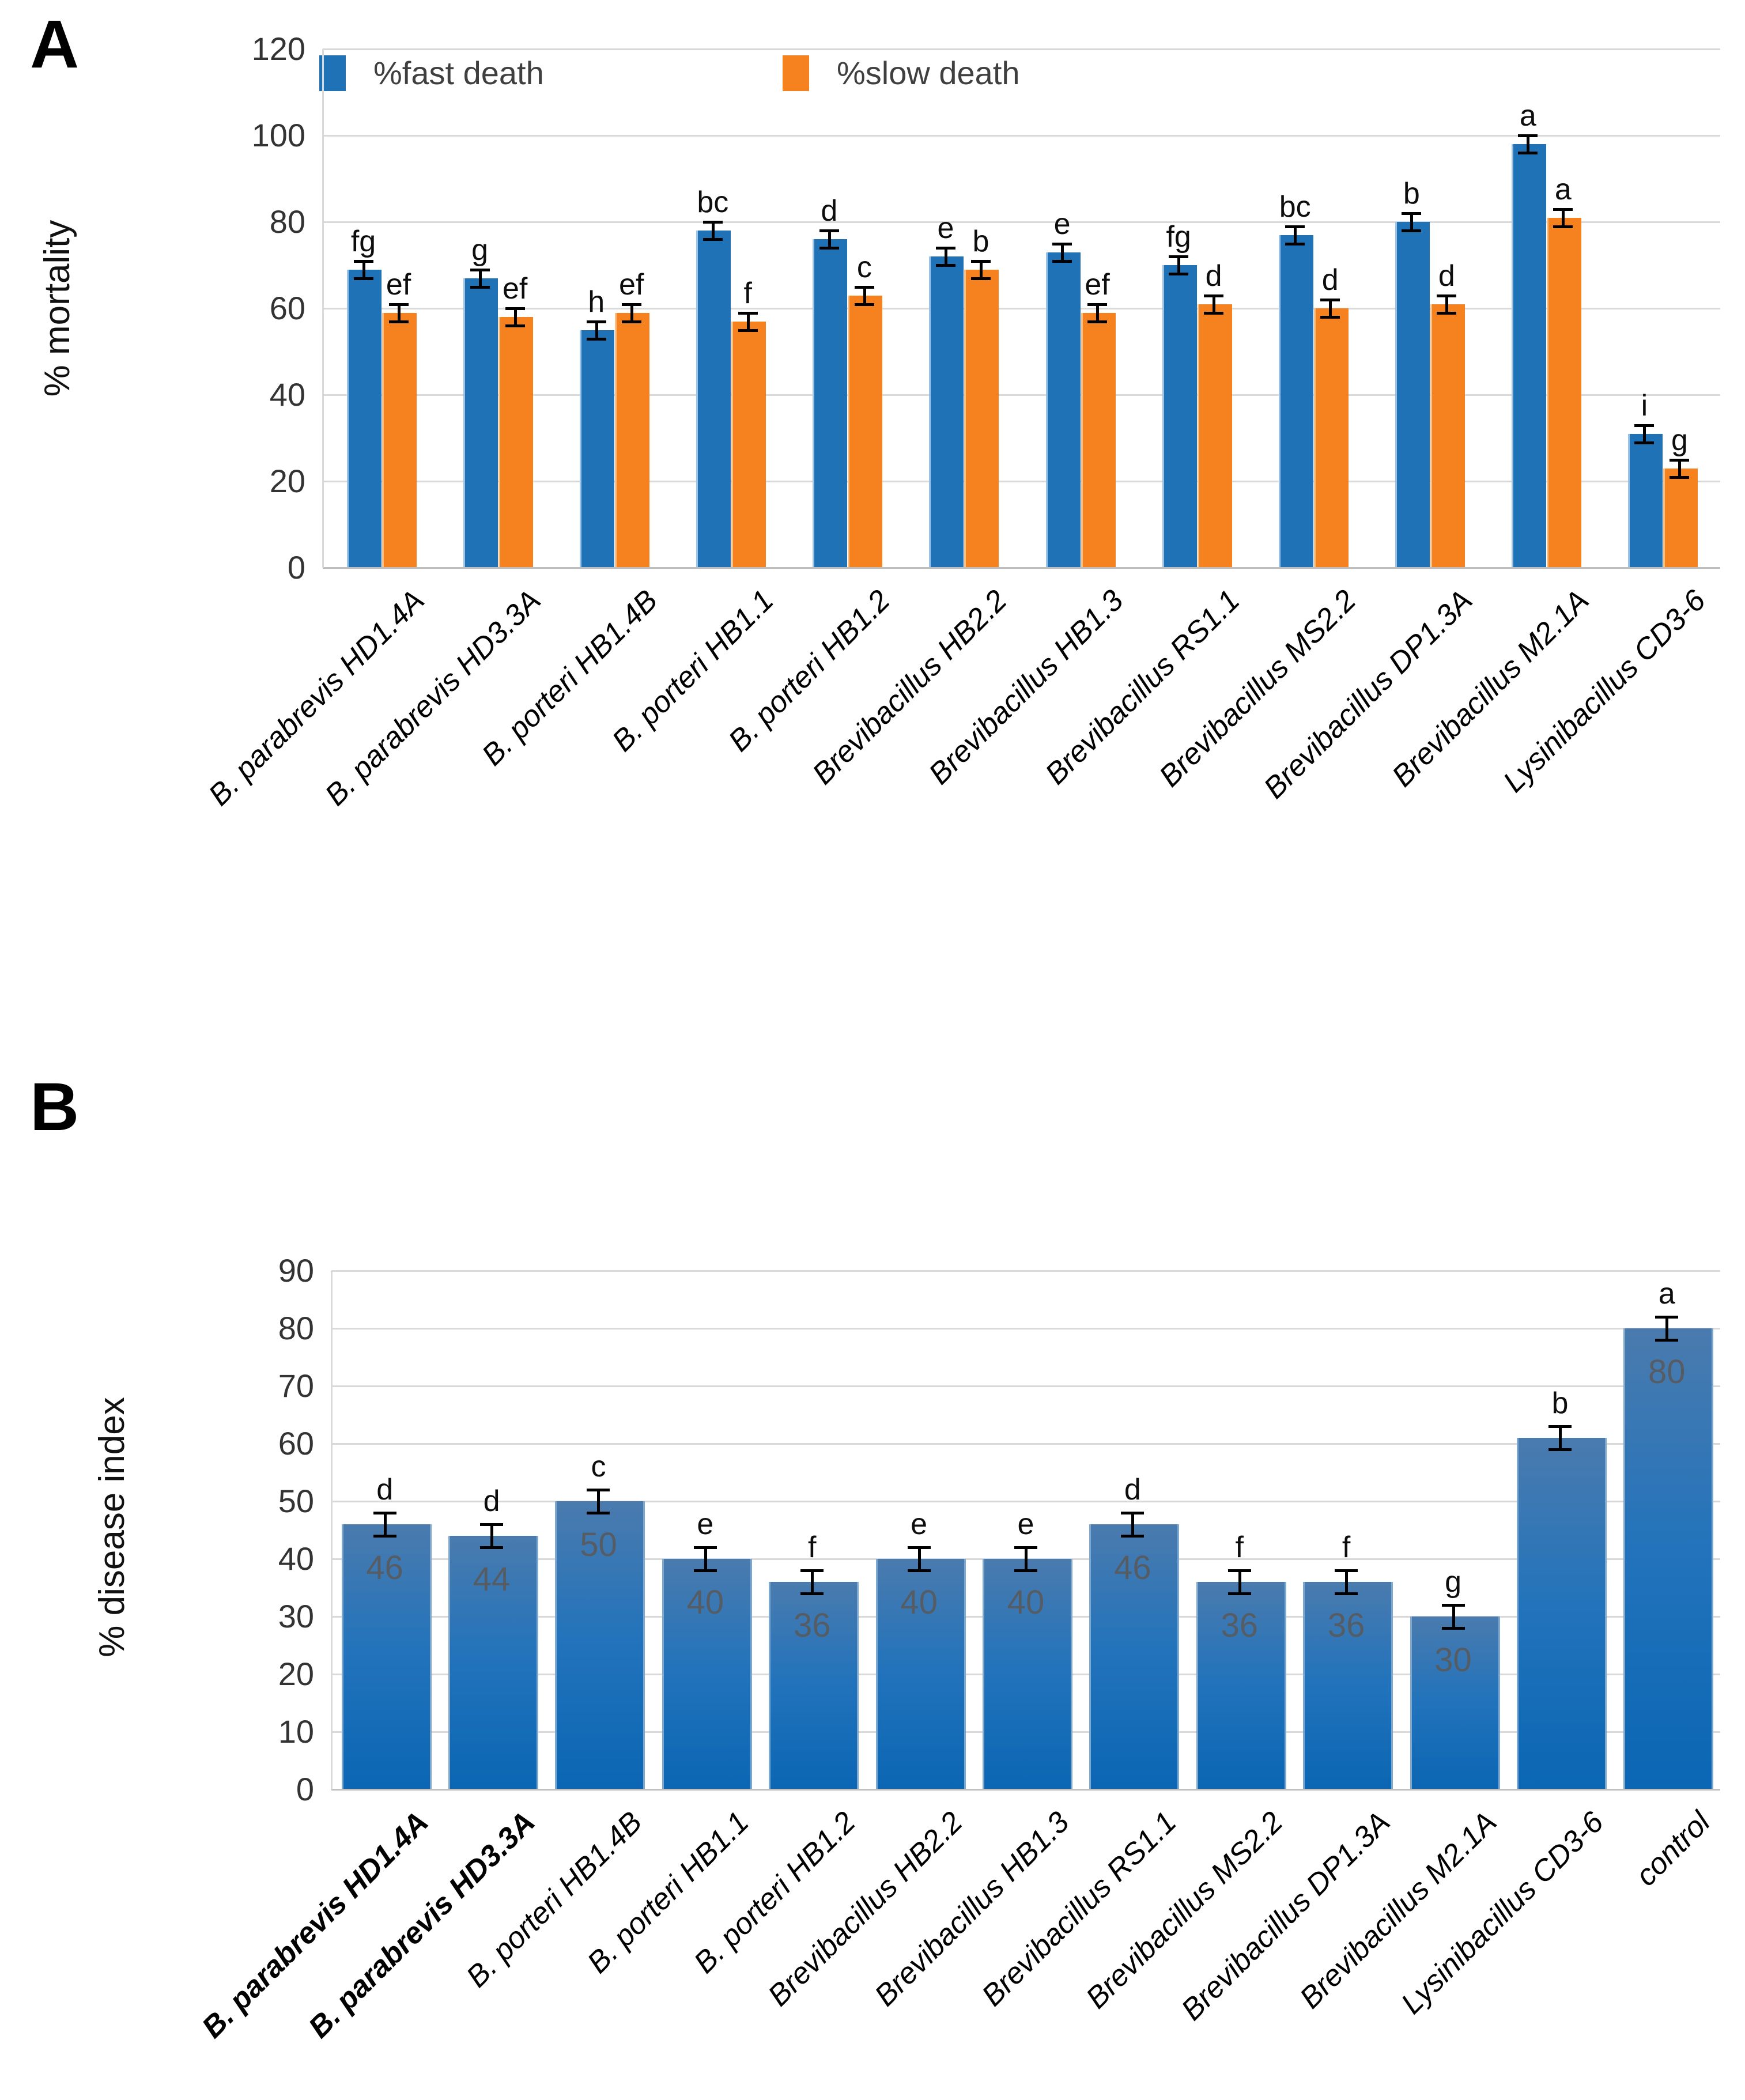  I want to click on x-category-label: Brevibacillus MS2.2, so click(1258, 688).